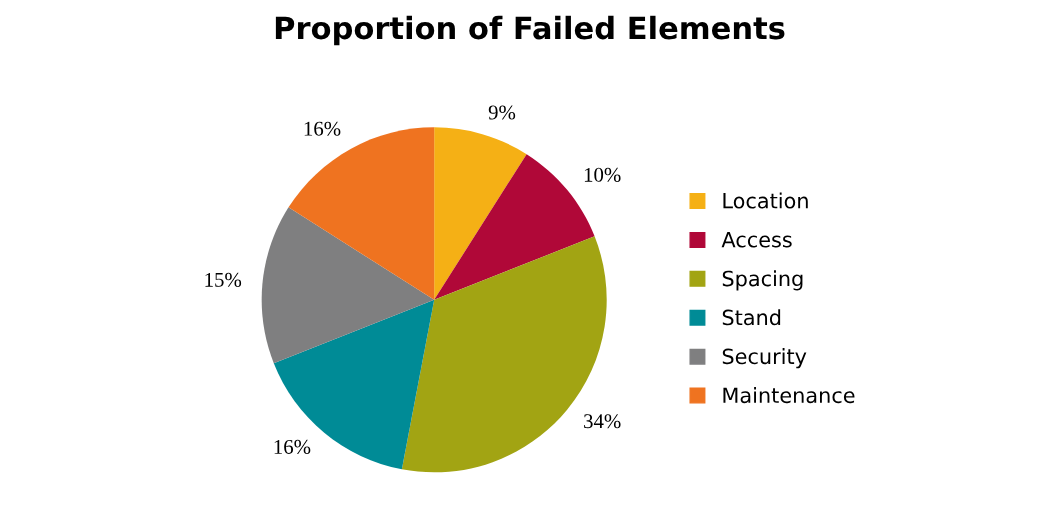  What do you see at coordinates (762, 280) in the screenshot?
I see `legend-label: Spacing` at bounding box center [762, 280].